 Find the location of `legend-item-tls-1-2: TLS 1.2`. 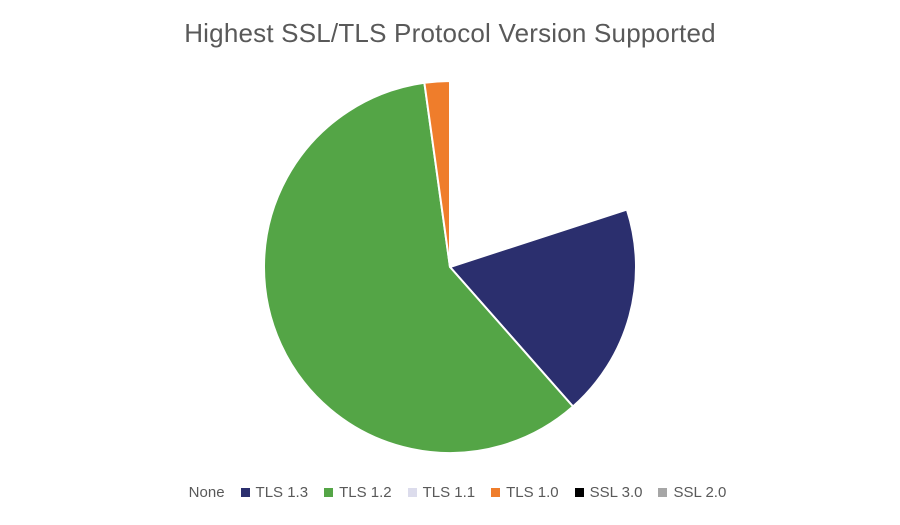

legend-item-tls-1-2: TLS 1.2 is located at coordinates (358, 492).